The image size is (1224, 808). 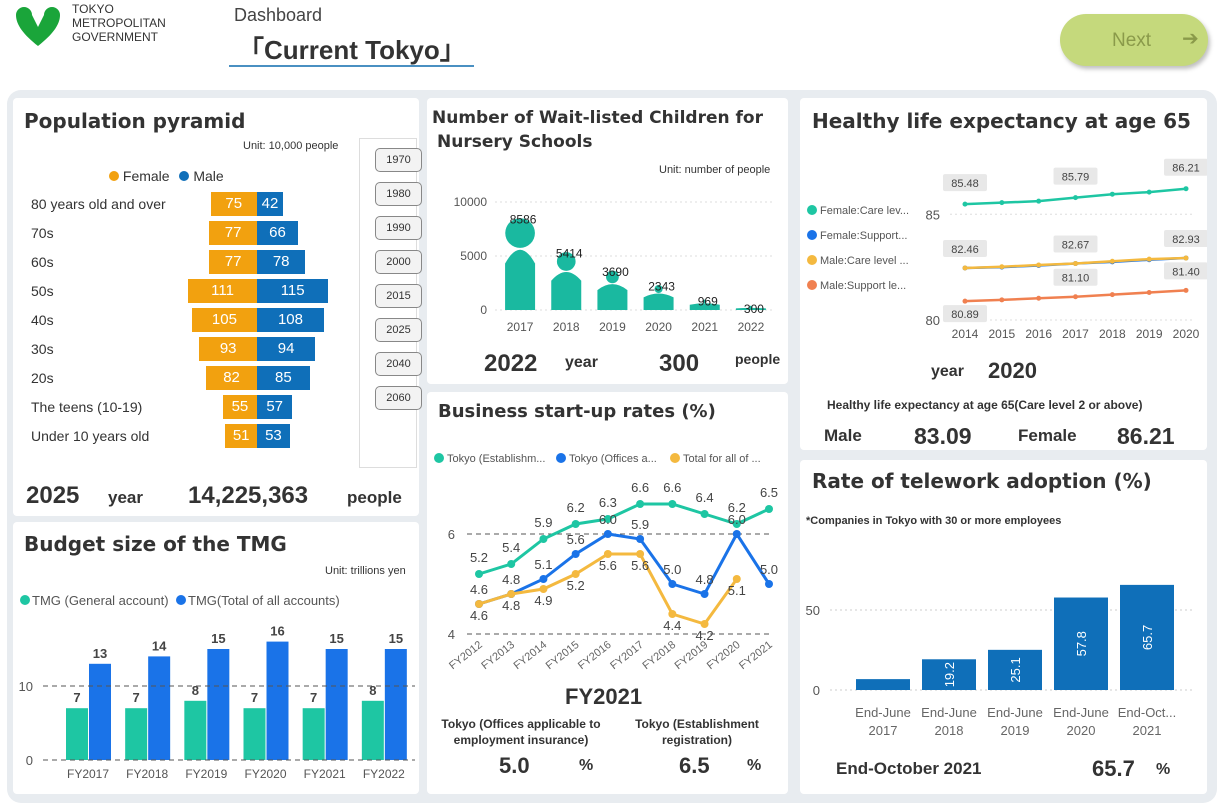 What do you see at coordinates (933, 320) in the screenshot?
I see `y-tick-label: 80` at bounding box center [933, 320].